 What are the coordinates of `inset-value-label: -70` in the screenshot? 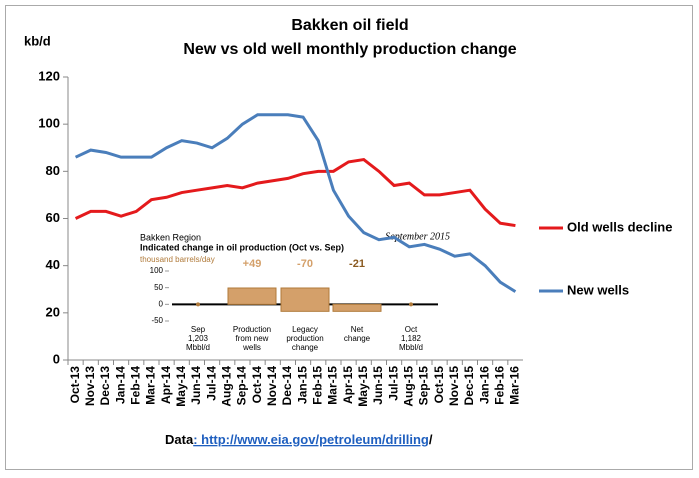 It's located at (305, 264).